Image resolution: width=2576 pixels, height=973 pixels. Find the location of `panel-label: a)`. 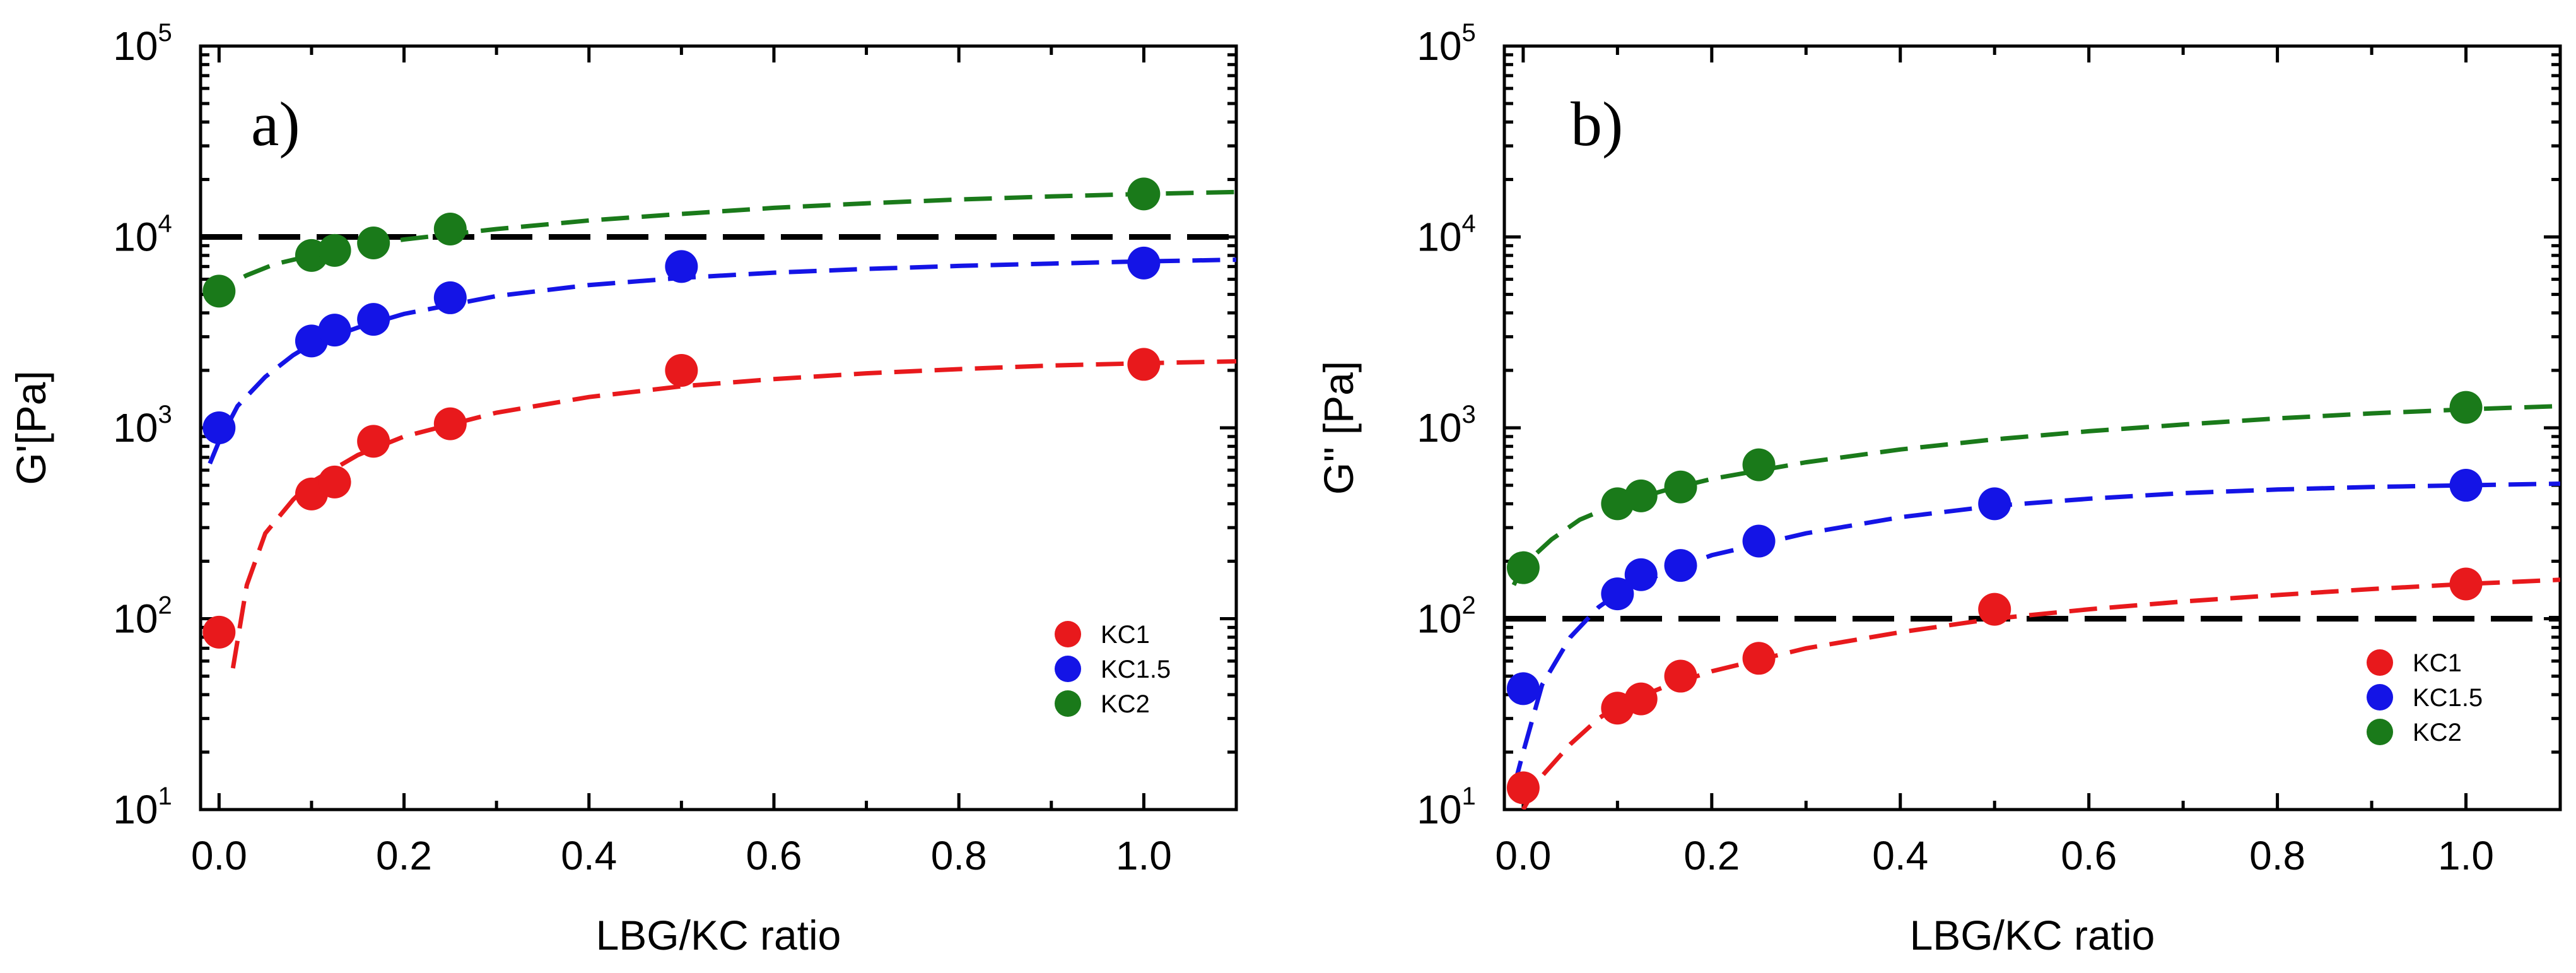

panel-label: a) is located at coordinates (275, 124).